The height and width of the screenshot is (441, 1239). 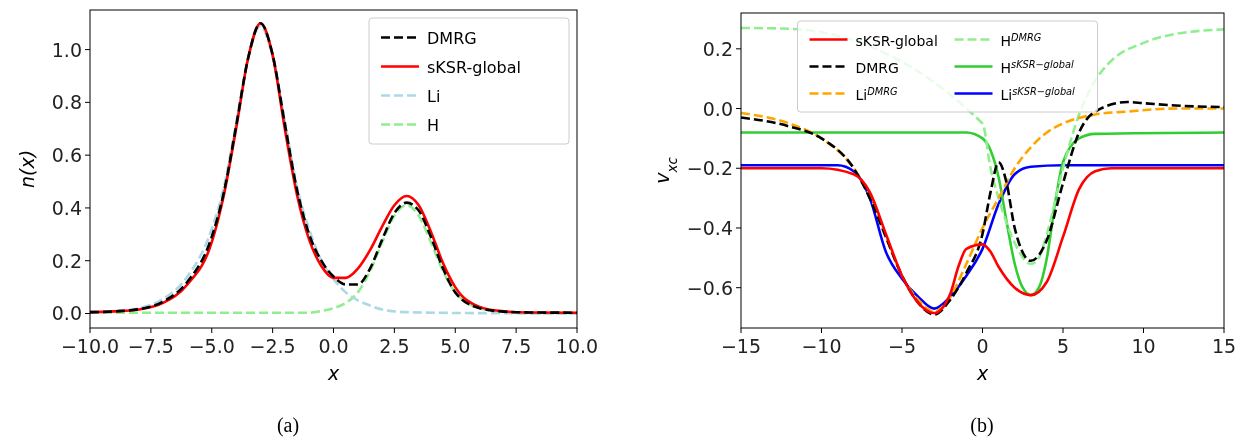 What do you see at coordinates (211, 346) in the screenshot?
I see `x-tick-label: −5.0` at bounding box center [211, 346].